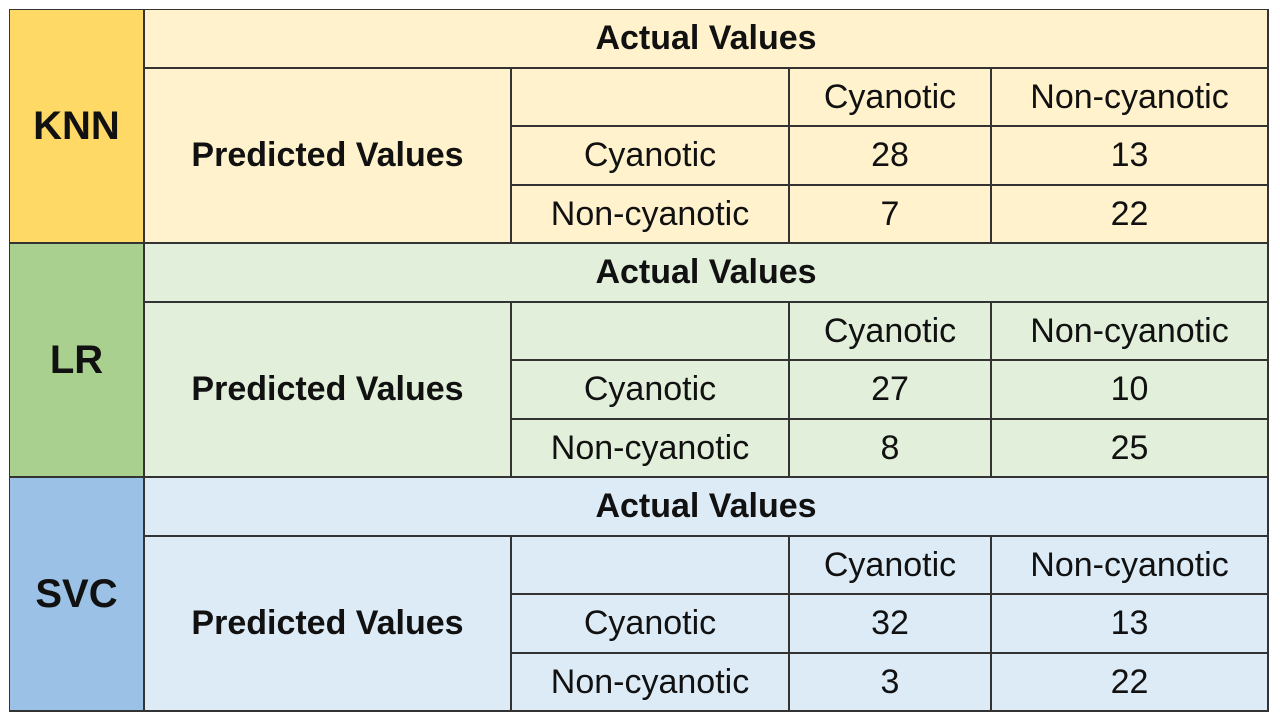 This screenshot has width=1280, height=724. Describe the element at coordinates (77, 127) in the screenshot. I see `model-name: KNN` at that location.